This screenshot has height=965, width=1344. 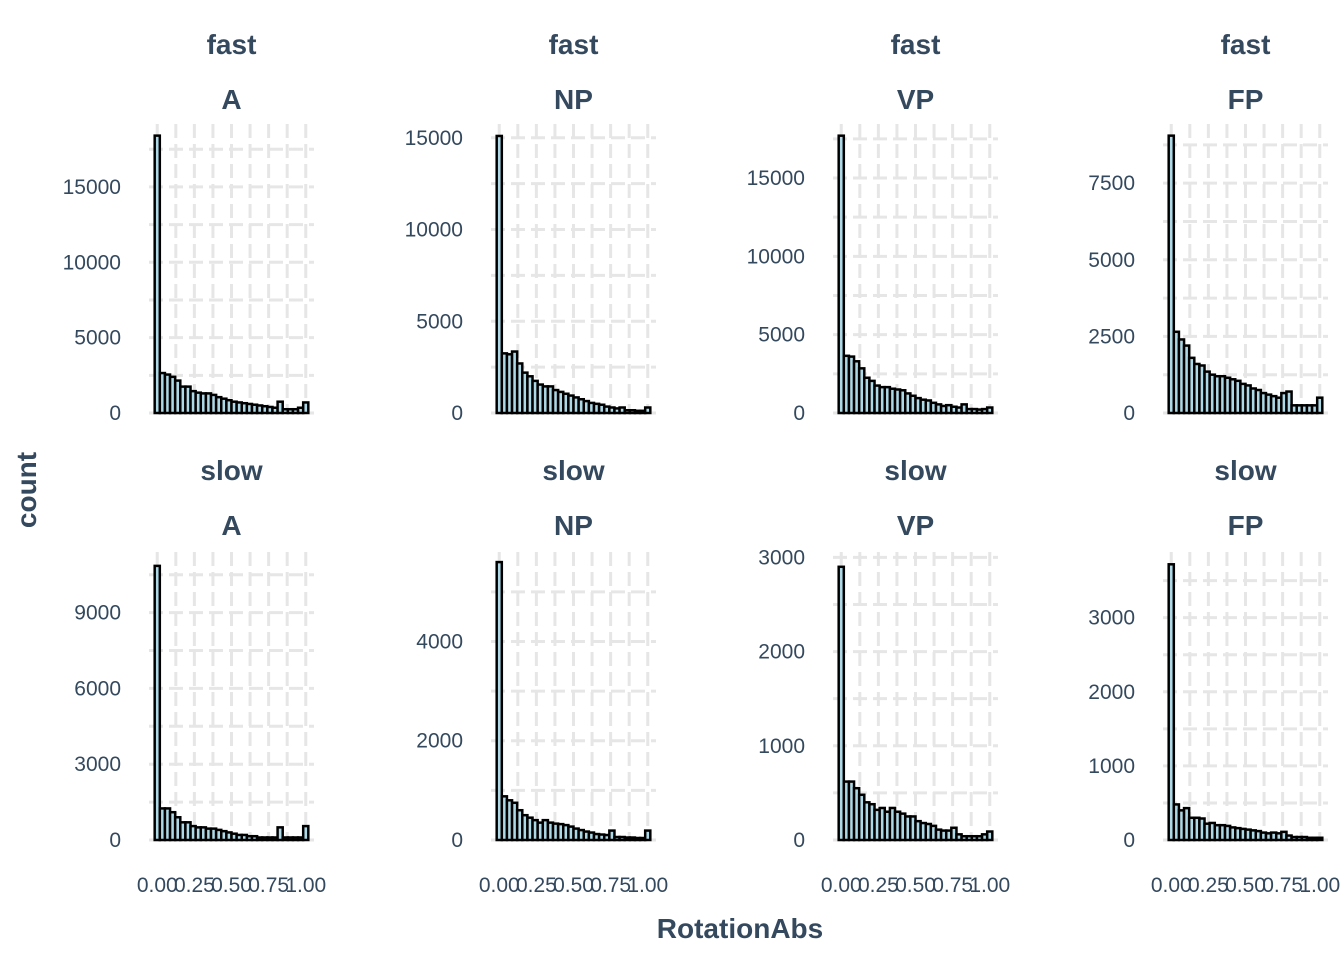 I want to click on y-tick-label: 6000, so click(x=97, y=688).